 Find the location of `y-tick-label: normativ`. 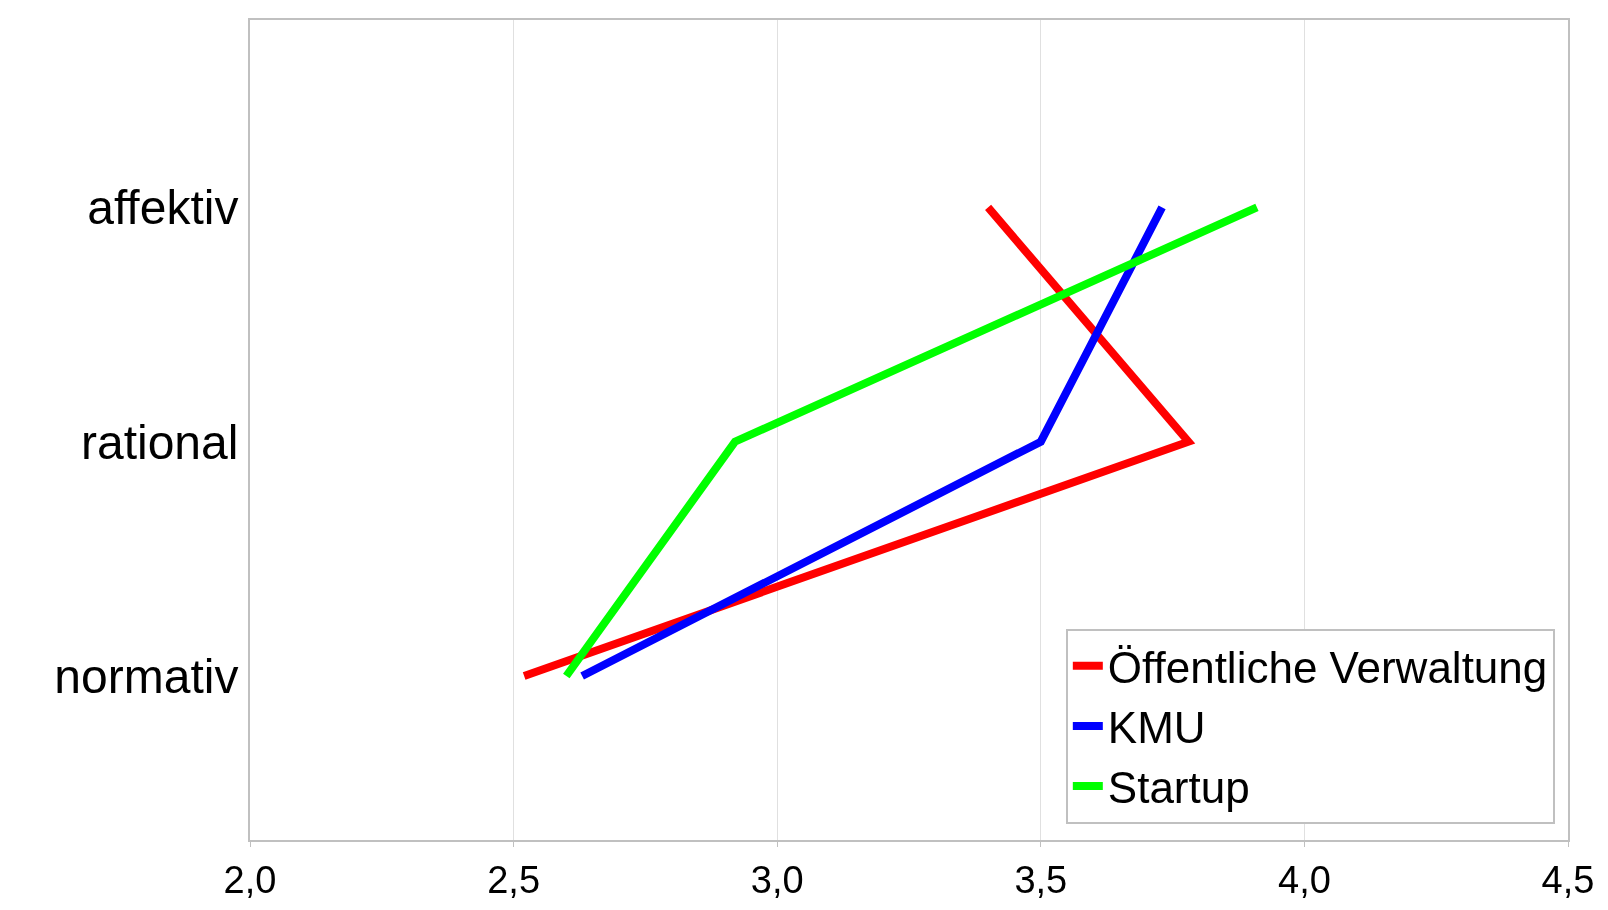

y-tick-label: normativ is located at coordinates (146, 676).